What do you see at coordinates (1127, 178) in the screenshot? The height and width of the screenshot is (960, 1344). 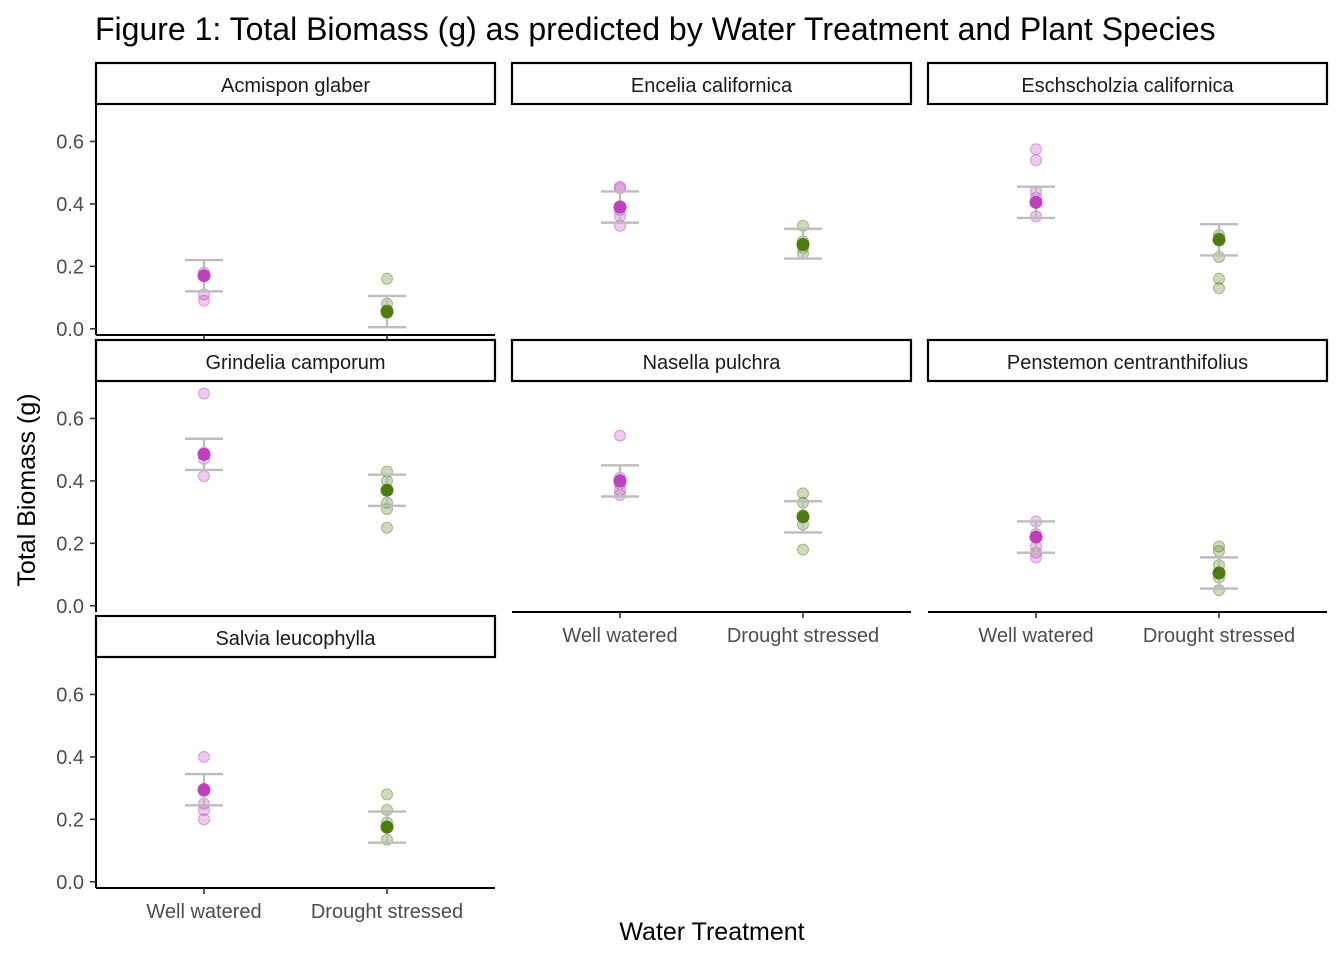 I see `facet-panel: Eschscholzia californica` at bounding box center [1127, 178].